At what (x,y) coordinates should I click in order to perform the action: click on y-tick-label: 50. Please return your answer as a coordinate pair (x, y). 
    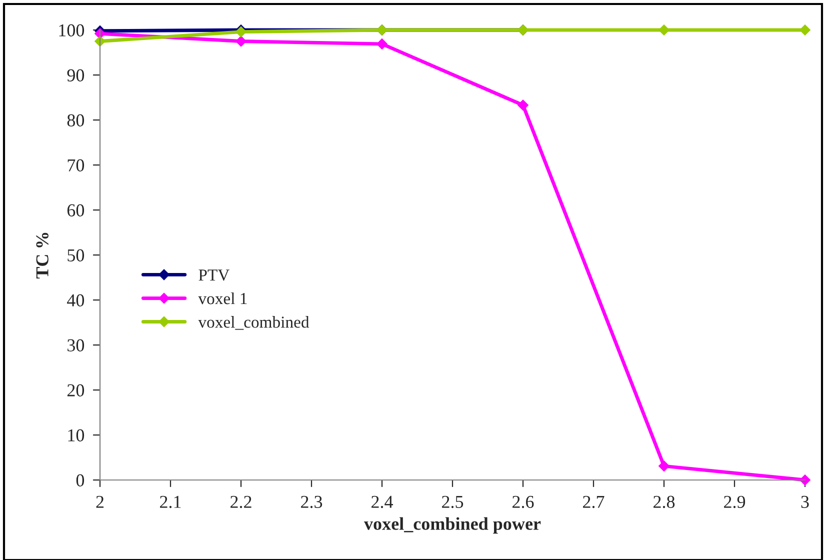
    Looking at the image, I should click on (76, 255).